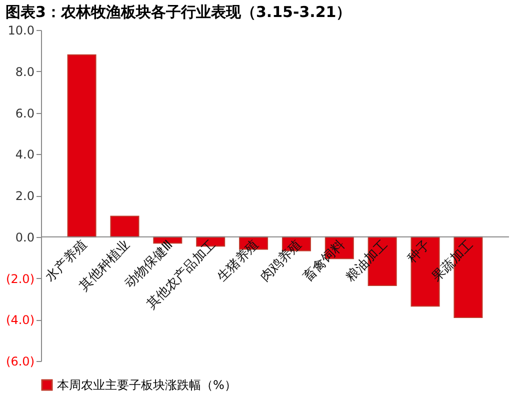 This screenshot has height=398, width=515. What do you see at coordinates (24, 155) in the screenshot?
I see `y-tick-label: 4.0` at bounding box center [24, 155].